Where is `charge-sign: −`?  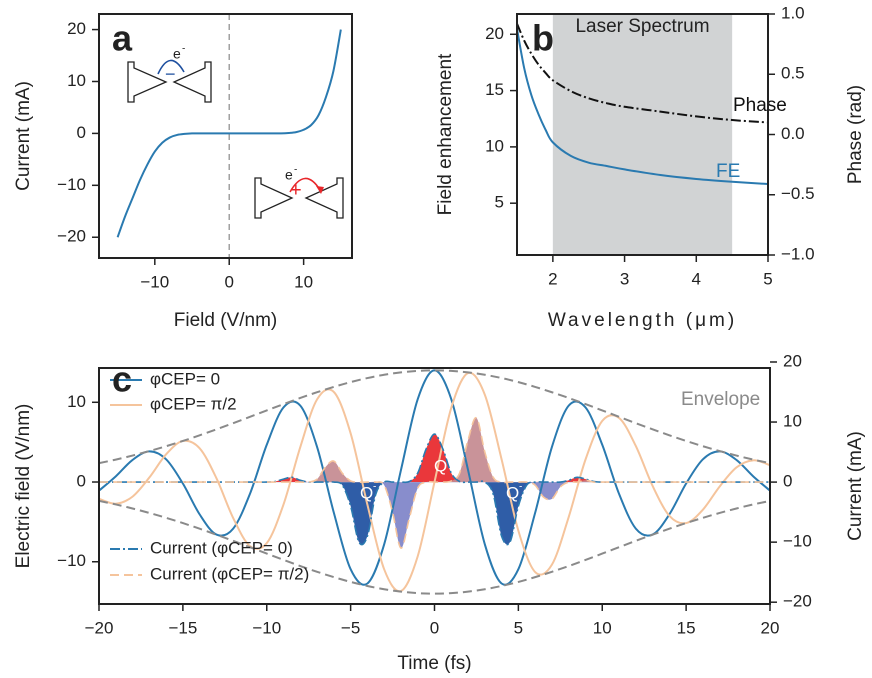
charge-sign: − is located at coordinates (170, 74).